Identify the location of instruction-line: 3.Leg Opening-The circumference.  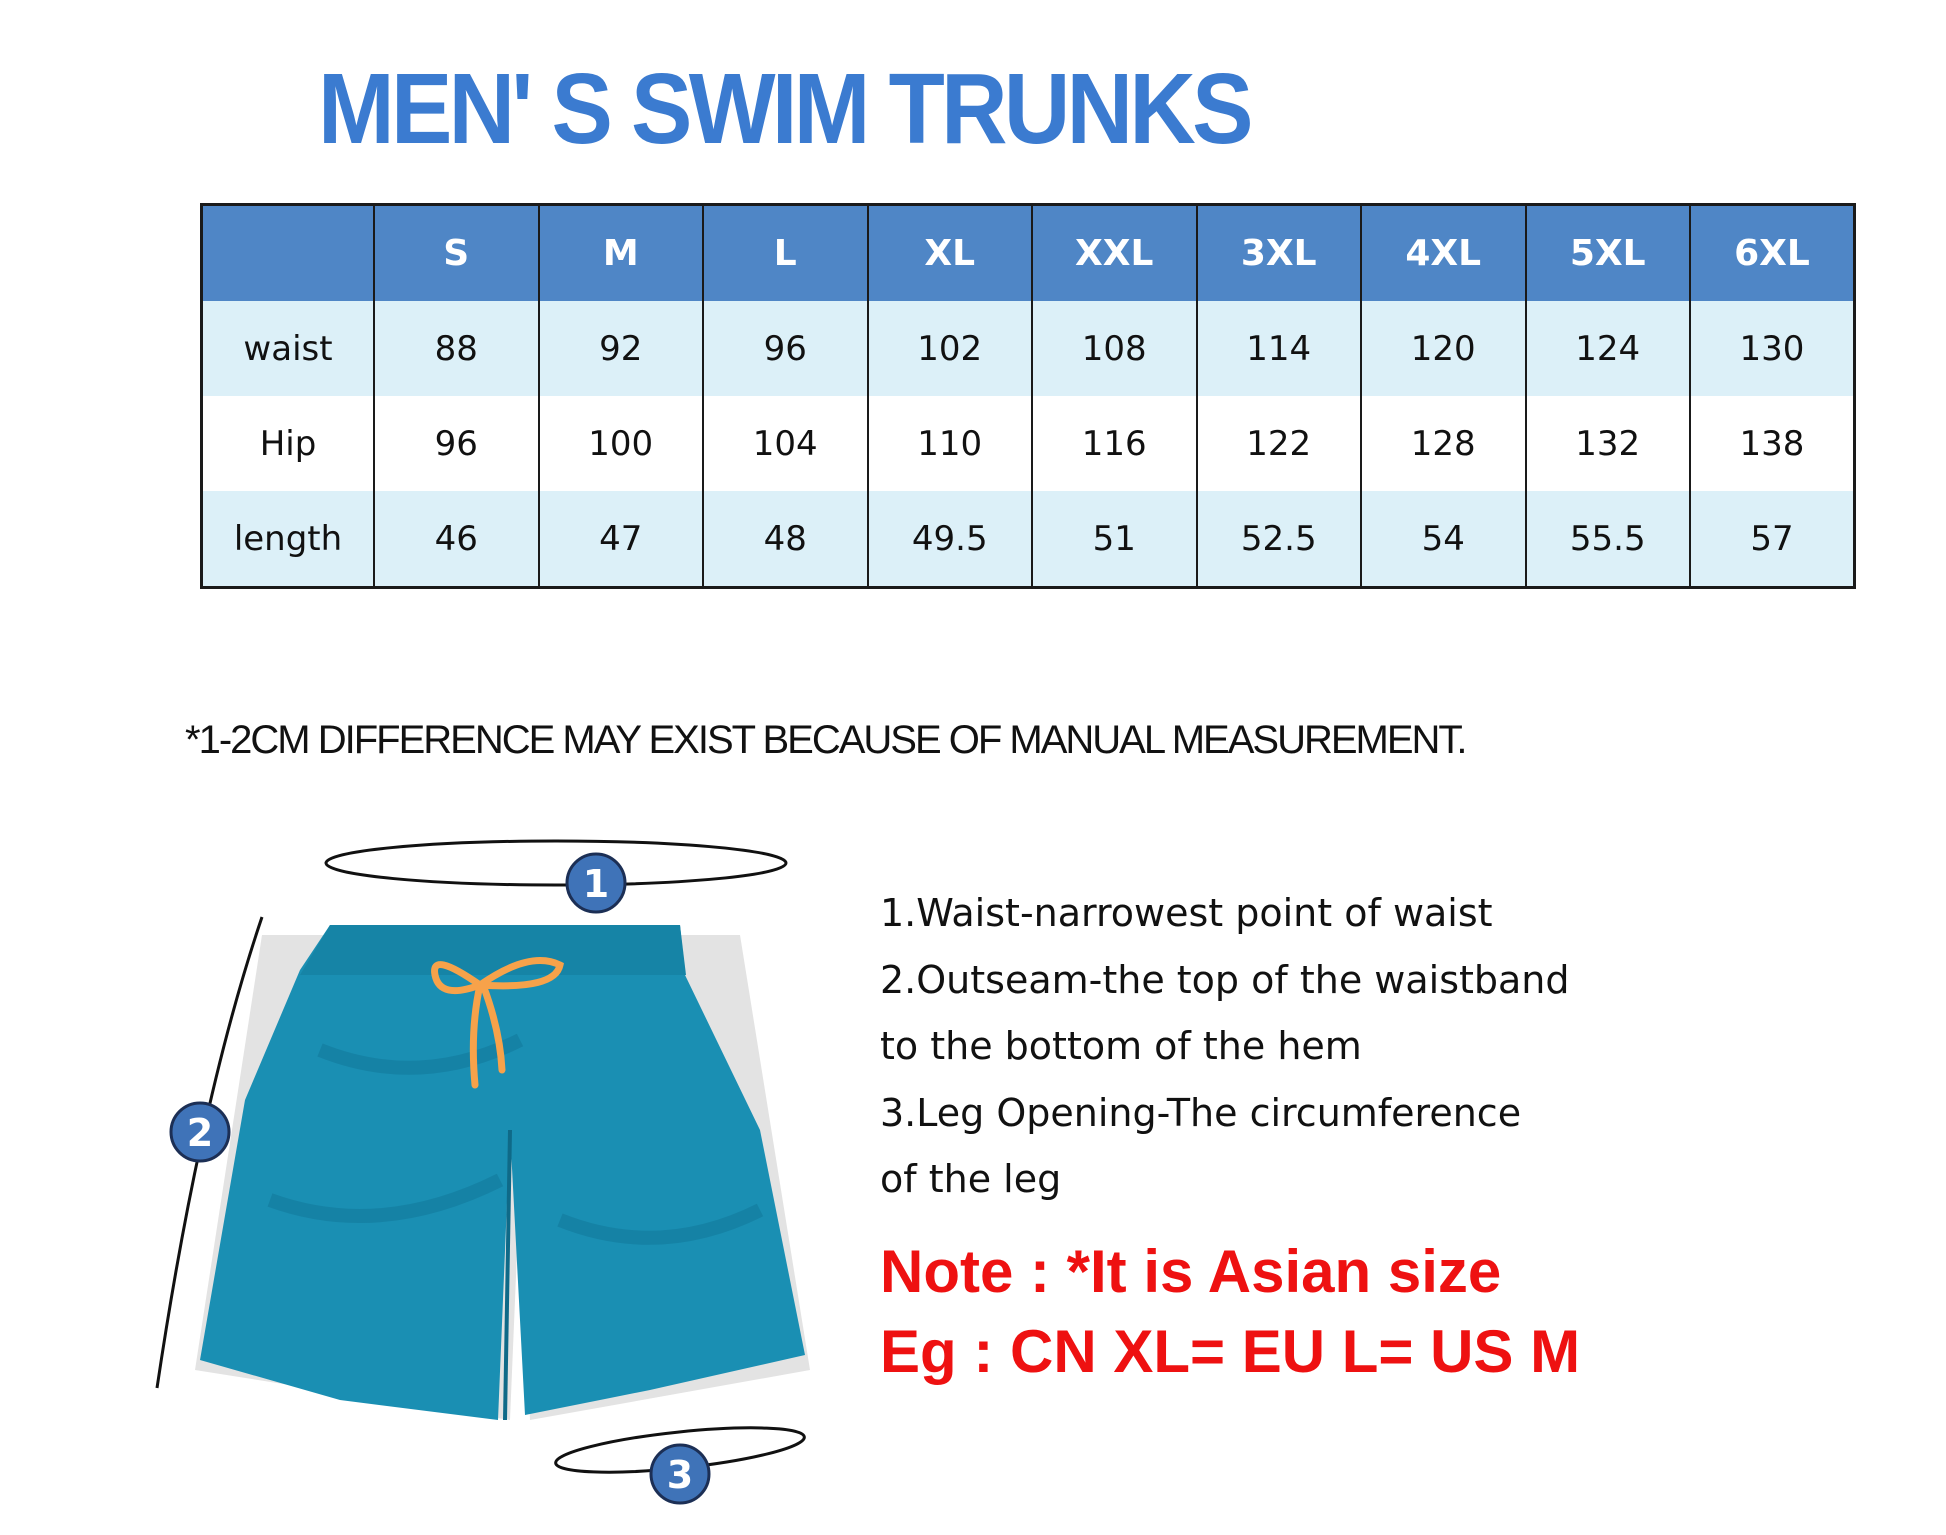
(1201, 1112).